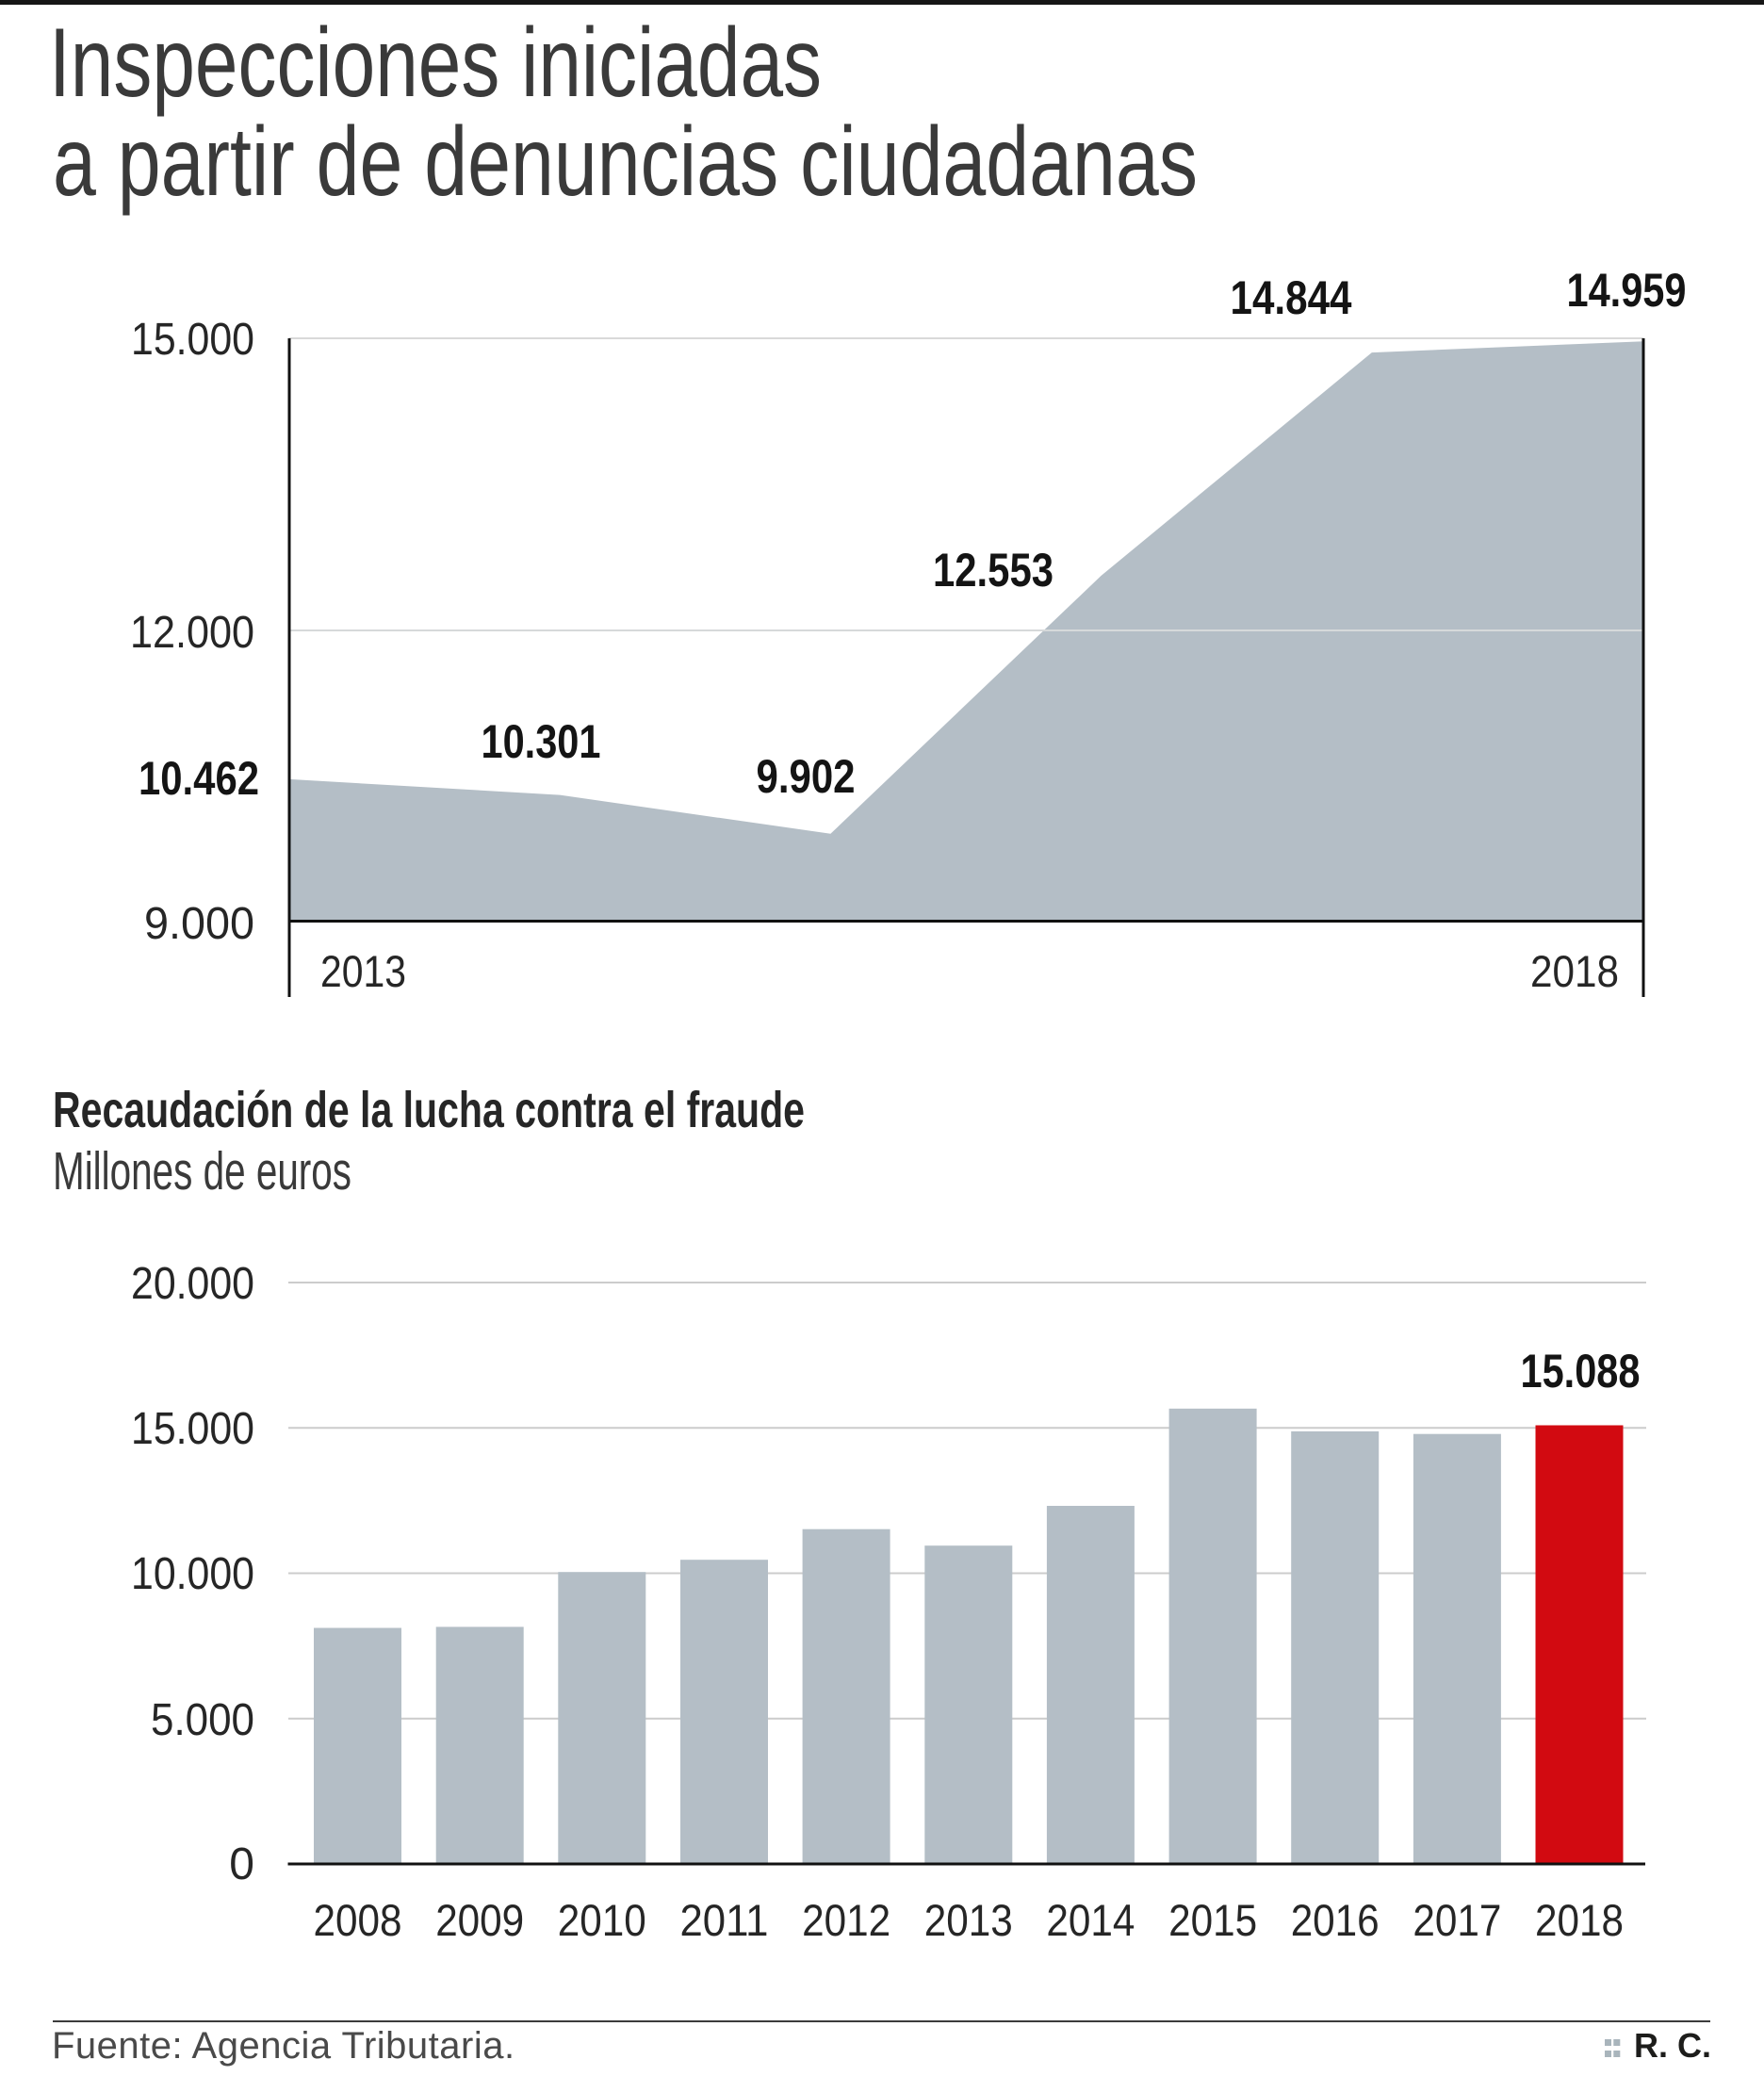 The height and width of the screenshot is (2092, 1764). What do you see at coordinates (203, 1720) in the screenshot?
I see `svg-text: 5.000` at bounding box center [203, 1720].